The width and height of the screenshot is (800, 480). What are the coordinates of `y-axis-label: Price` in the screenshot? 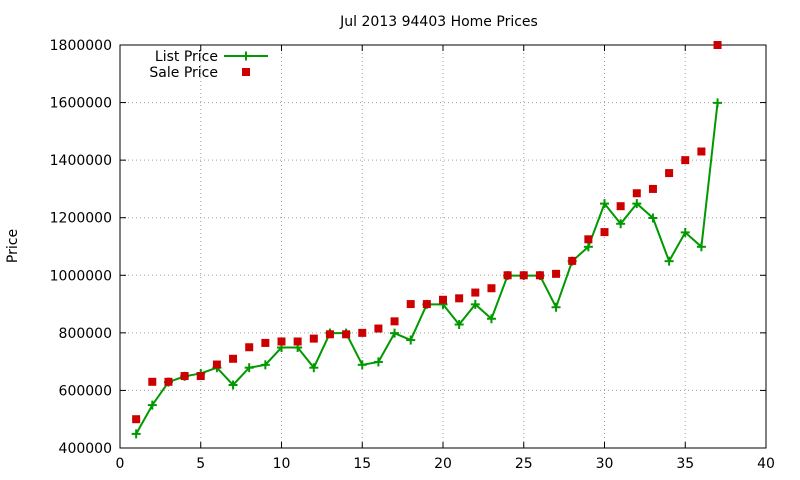 It's located at (13, 246).